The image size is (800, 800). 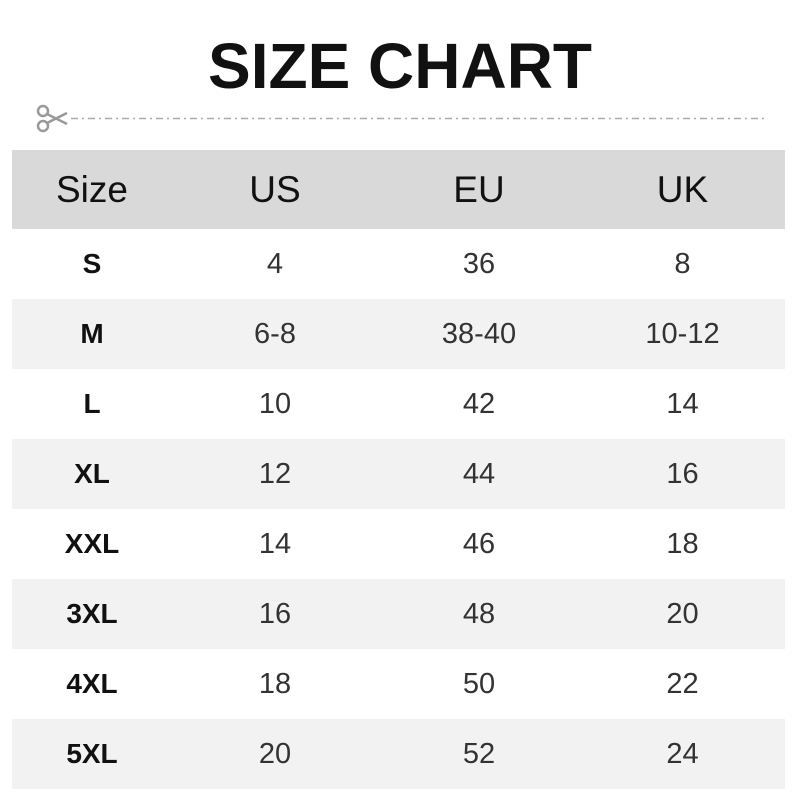 I want to click on cell-size: M, so click(x=92, y=333).